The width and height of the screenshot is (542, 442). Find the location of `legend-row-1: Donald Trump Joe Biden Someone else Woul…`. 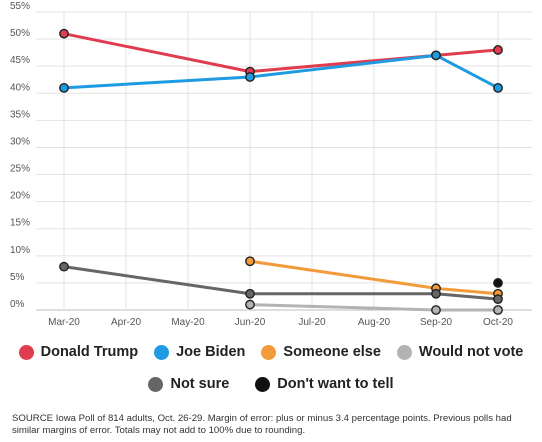

legend-row-1: Donald Trump Joe Biden Someone else Woul… is located at coordinates (271, 352).